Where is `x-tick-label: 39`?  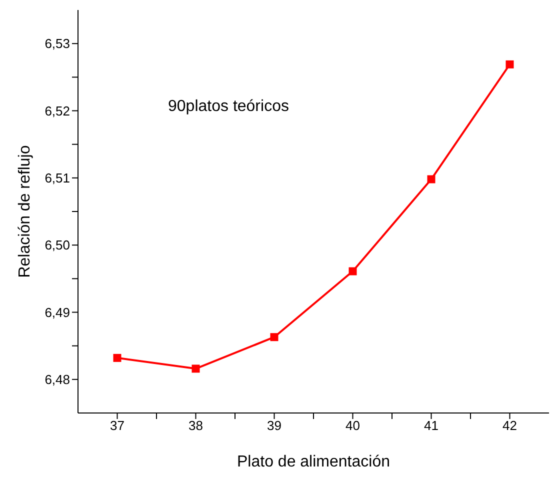 x-tick-label: 39 is located at coordinates (274, 426).